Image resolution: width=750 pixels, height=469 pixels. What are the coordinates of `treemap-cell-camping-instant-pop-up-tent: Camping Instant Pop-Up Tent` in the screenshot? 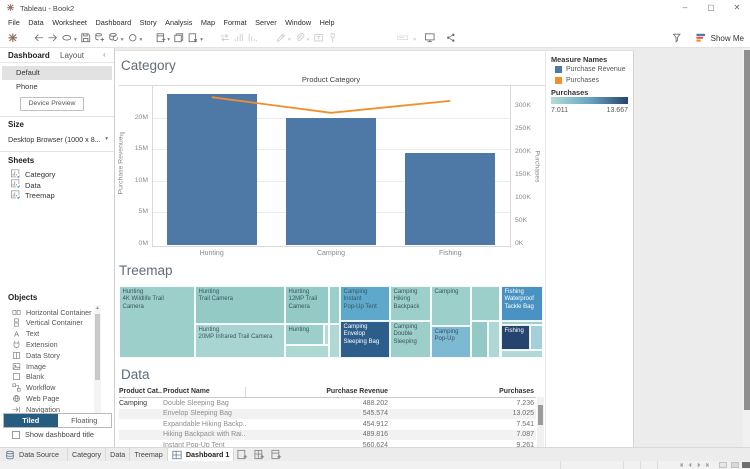 It's located at (365, 303).